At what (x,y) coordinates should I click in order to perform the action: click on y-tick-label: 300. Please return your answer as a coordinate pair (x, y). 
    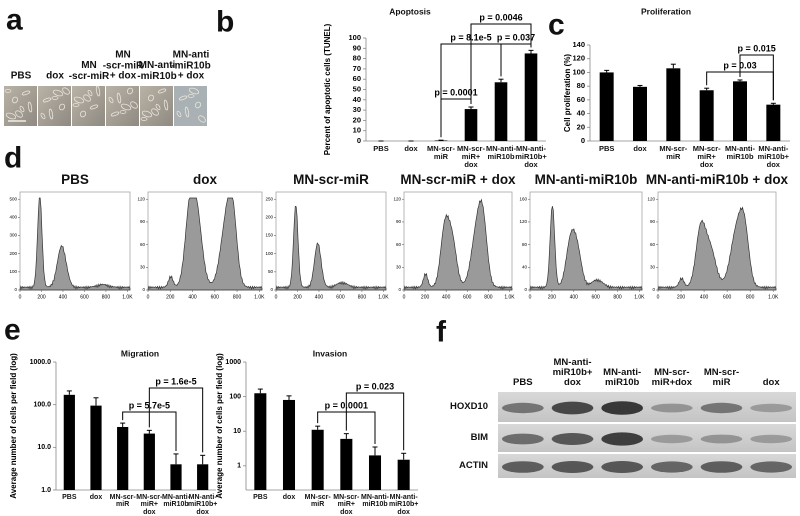
    Looking at the image, I should click on (13, 235).